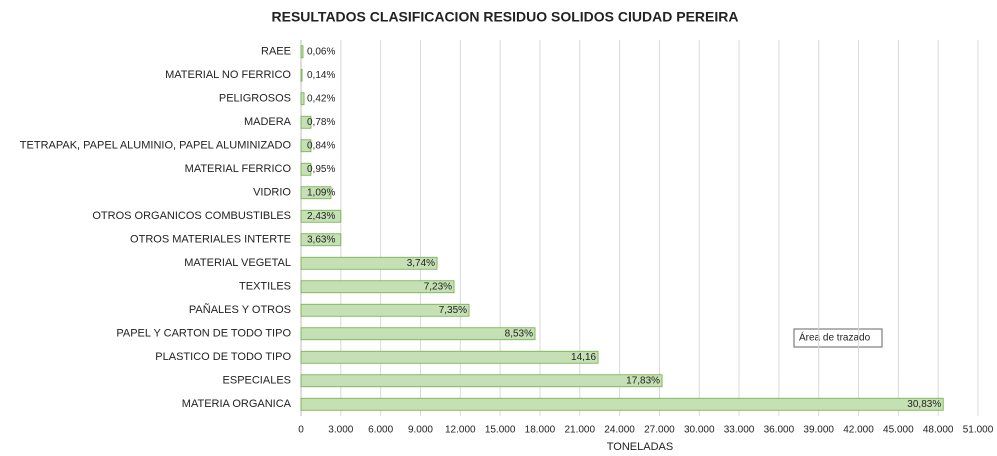 The image size is (997, 456). Describe the element at coordinates (228, 75) in the screenshot. I see `y-tick-label: MATERIAL NO FERRICO` at that location.